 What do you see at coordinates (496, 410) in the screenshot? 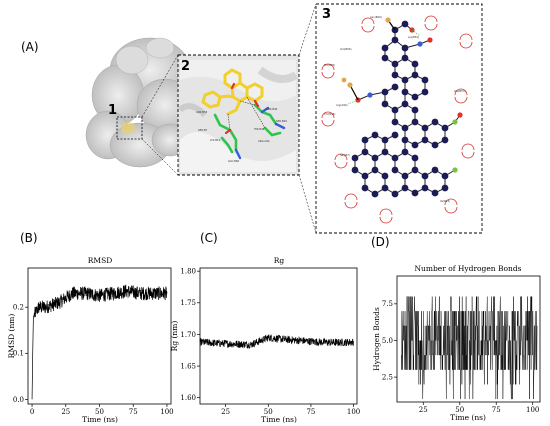
I see `hbond-x-tick-label: 75` at bounding box center [496, 410].